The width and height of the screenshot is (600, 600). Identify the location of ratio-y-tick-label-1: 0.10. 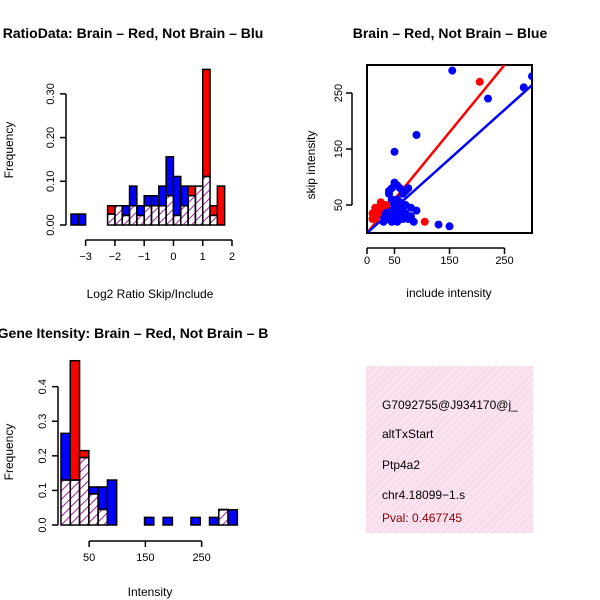
(51, 181).